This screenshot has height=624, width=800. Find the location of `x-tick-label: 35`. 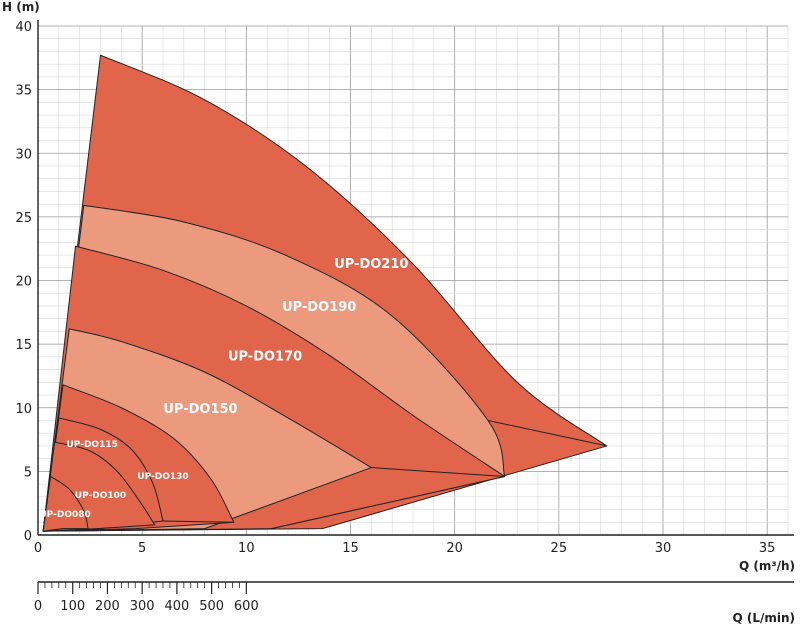

x-tick-label: 35 is located at coordinates (767, 548).